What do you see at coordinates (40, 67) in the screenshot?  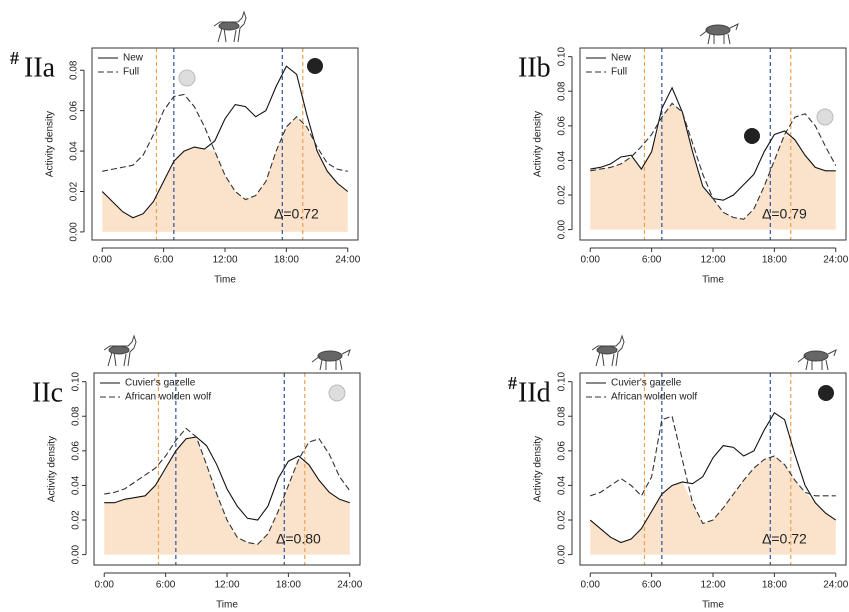 I see `panel-label: IIa` at bounding box center [40, 67].